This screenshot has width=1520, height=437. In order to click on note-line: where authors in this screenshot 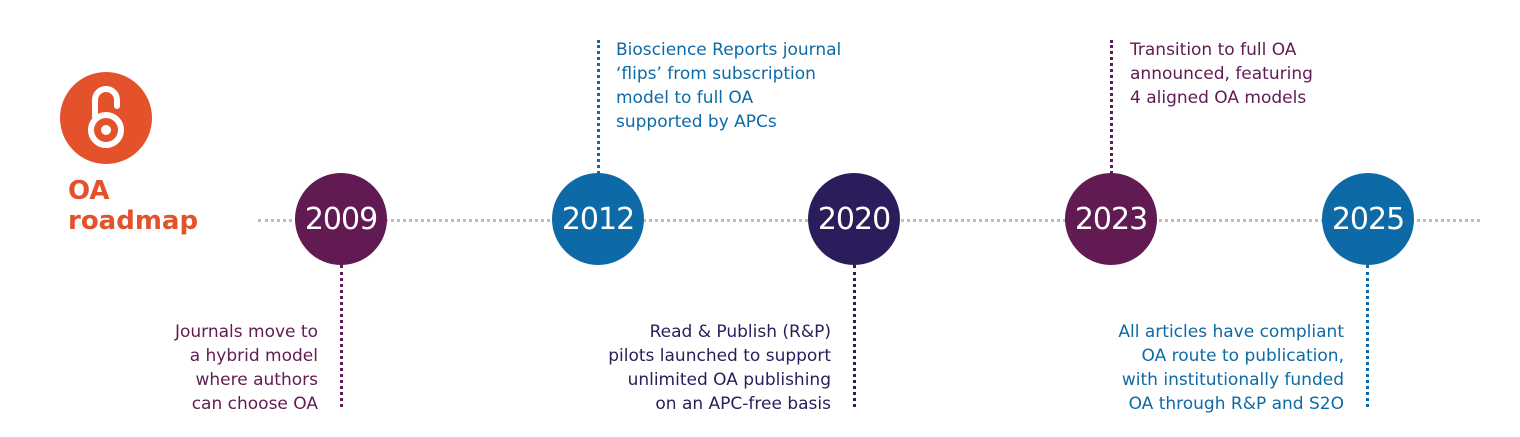, I will do `click(257, 380)`.